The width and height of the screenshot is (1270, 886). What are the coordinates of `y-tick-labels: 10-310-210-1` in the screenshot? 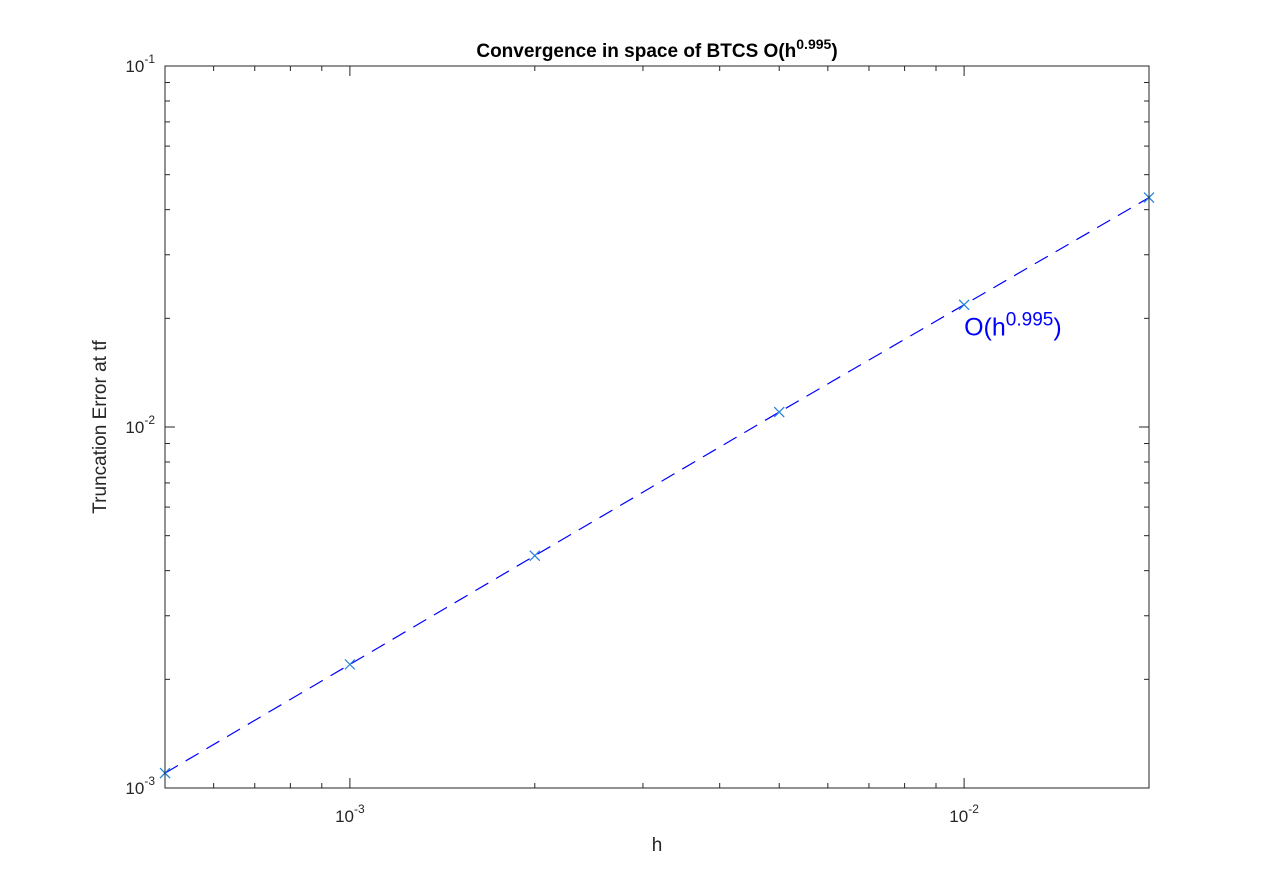 It's located at (140, 425).